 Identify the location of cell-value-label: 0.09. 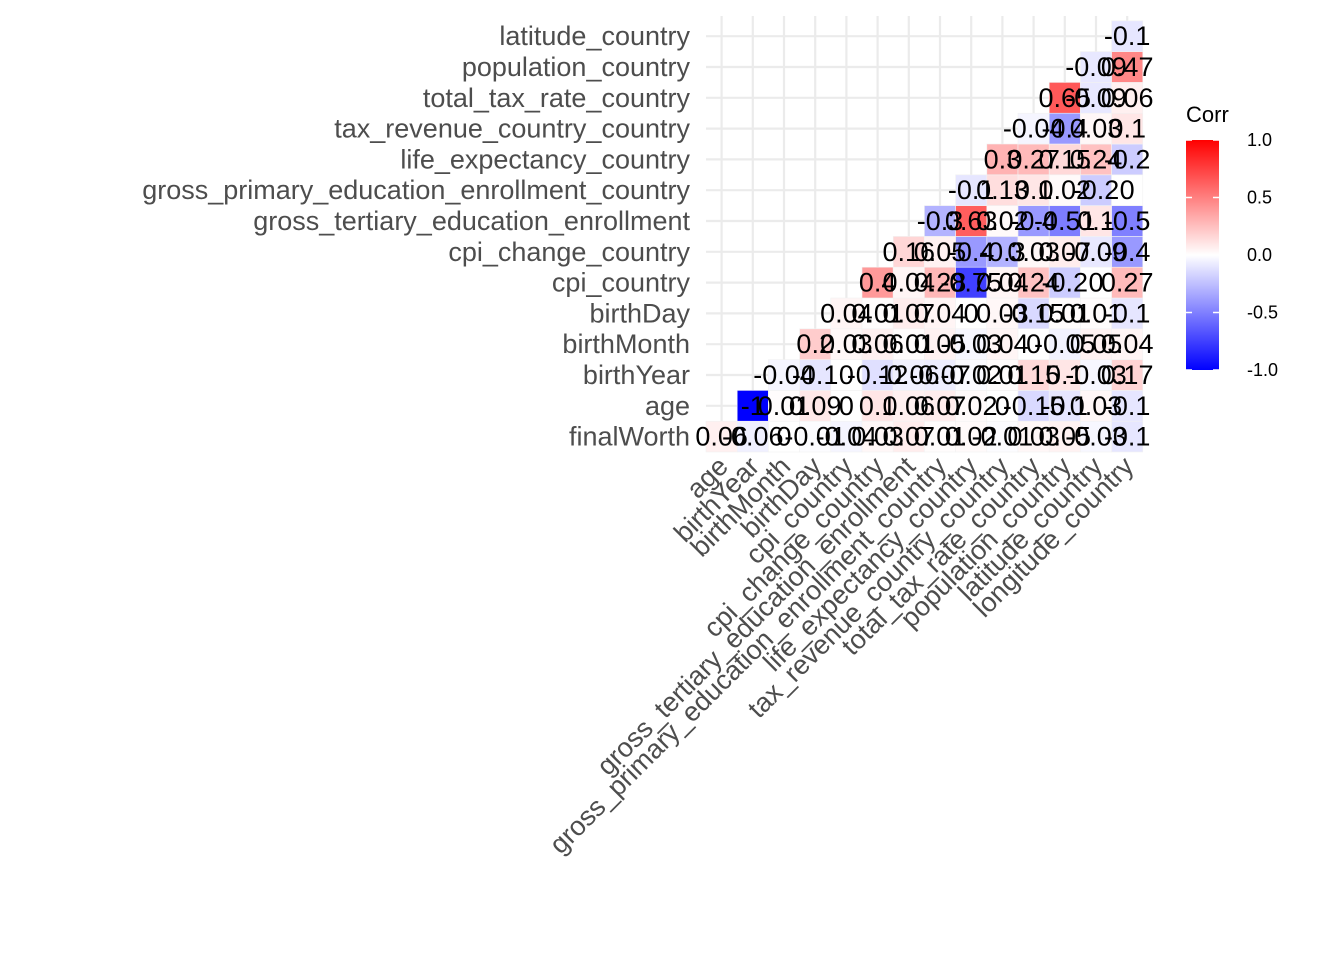
(815, 406).